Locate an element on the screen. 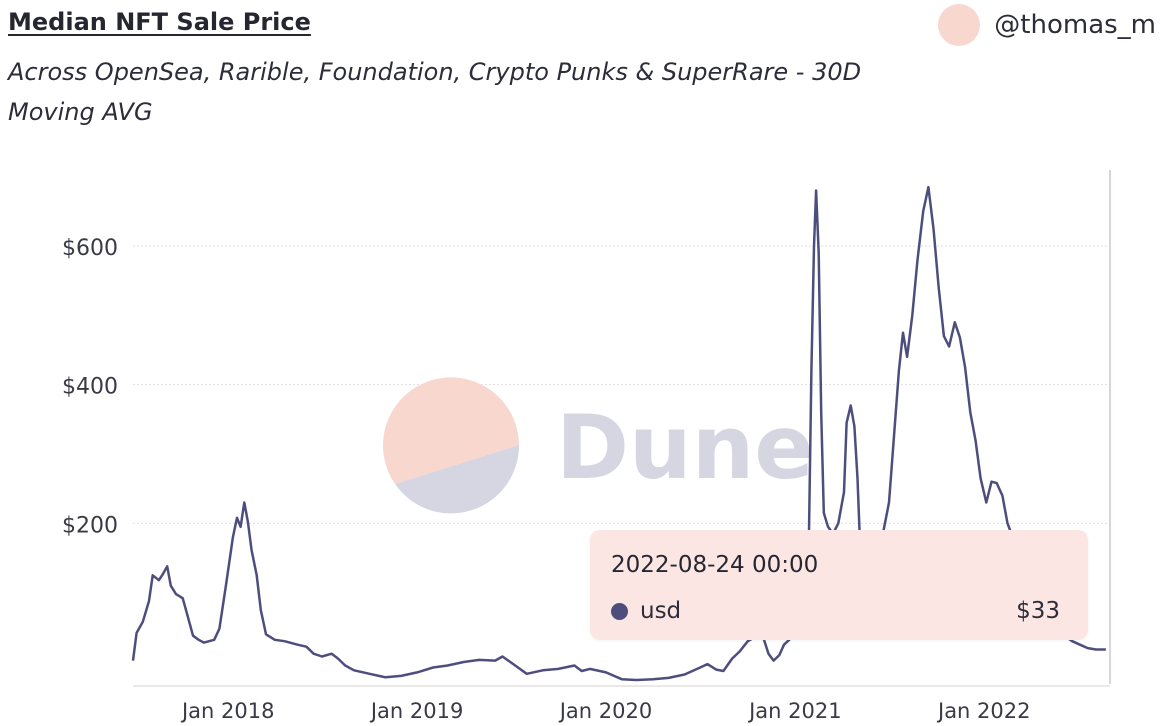 This screenshot has width=1162, height=726. y-tick-label: $400 is located at coordinates (90, 387).